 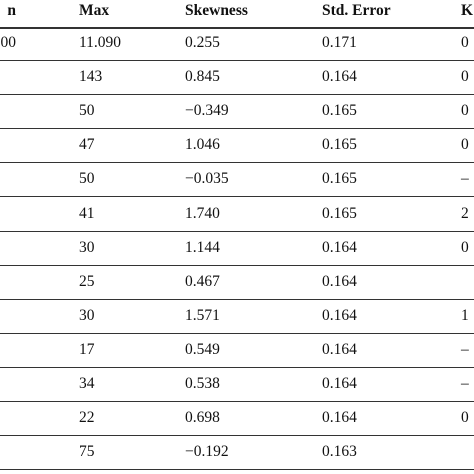 I want to click on table-cell: 0.698, so click(x=202, y=418).